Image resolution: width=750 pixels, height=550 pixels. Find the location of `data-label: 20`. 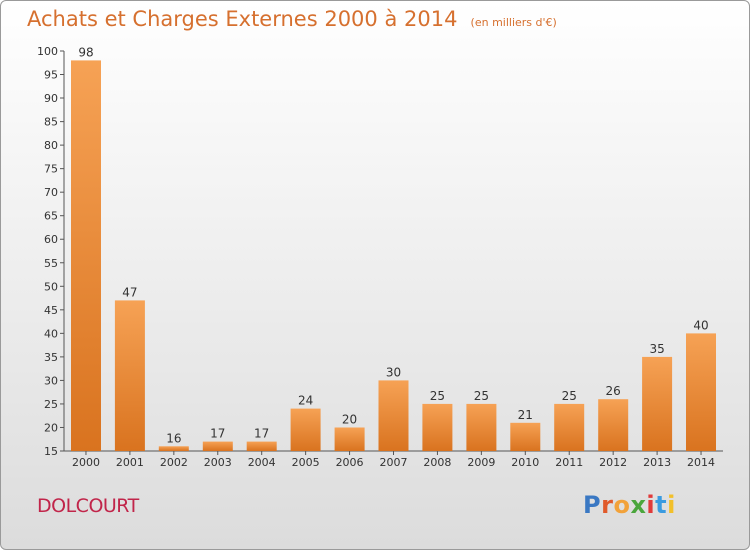

data-label: 20 is located at coordinates (349, 419).